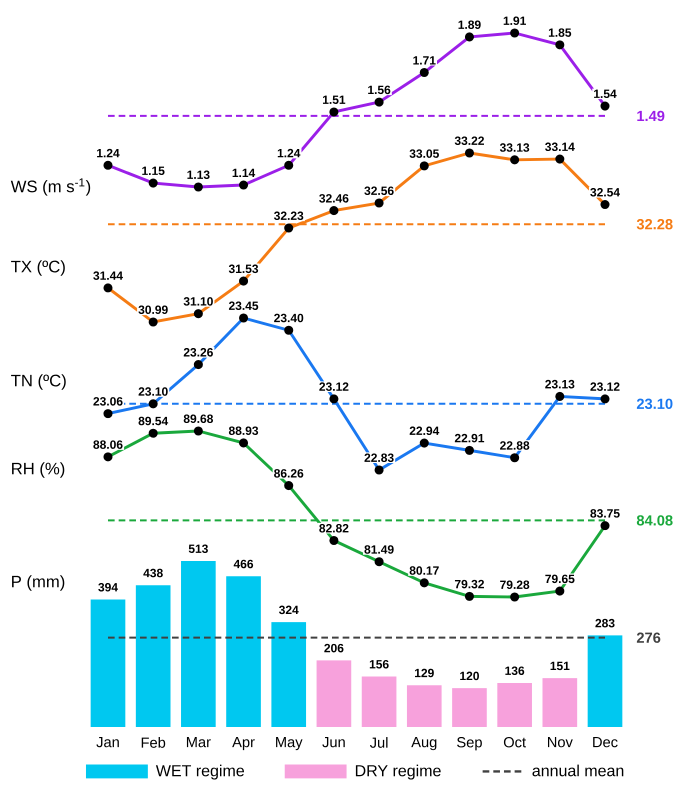  I want to click on data-label: 466, so click(244, 564).